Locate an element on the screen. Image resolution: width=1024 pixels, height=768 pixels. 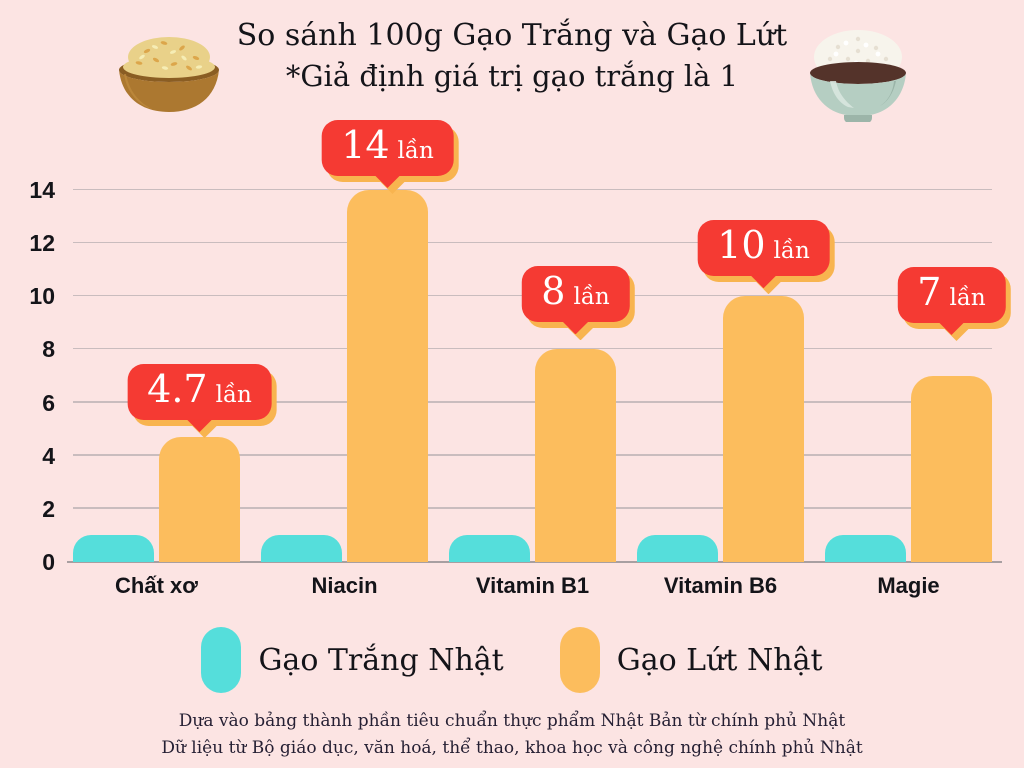
legend-item-brown-rice: Gạo Lứt Nhật is located at coordinates (691, 660).